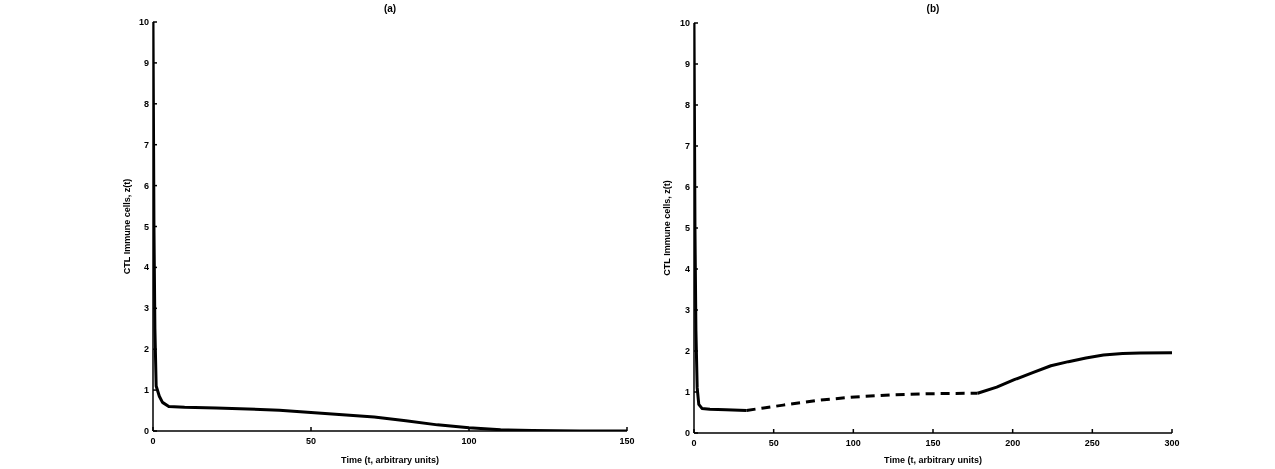 The width and height of the screenshot is (1275, 469). Describe the element at coordinates (1013, 443) in the screenshot. I see `x-tick-label: 200` at that location.